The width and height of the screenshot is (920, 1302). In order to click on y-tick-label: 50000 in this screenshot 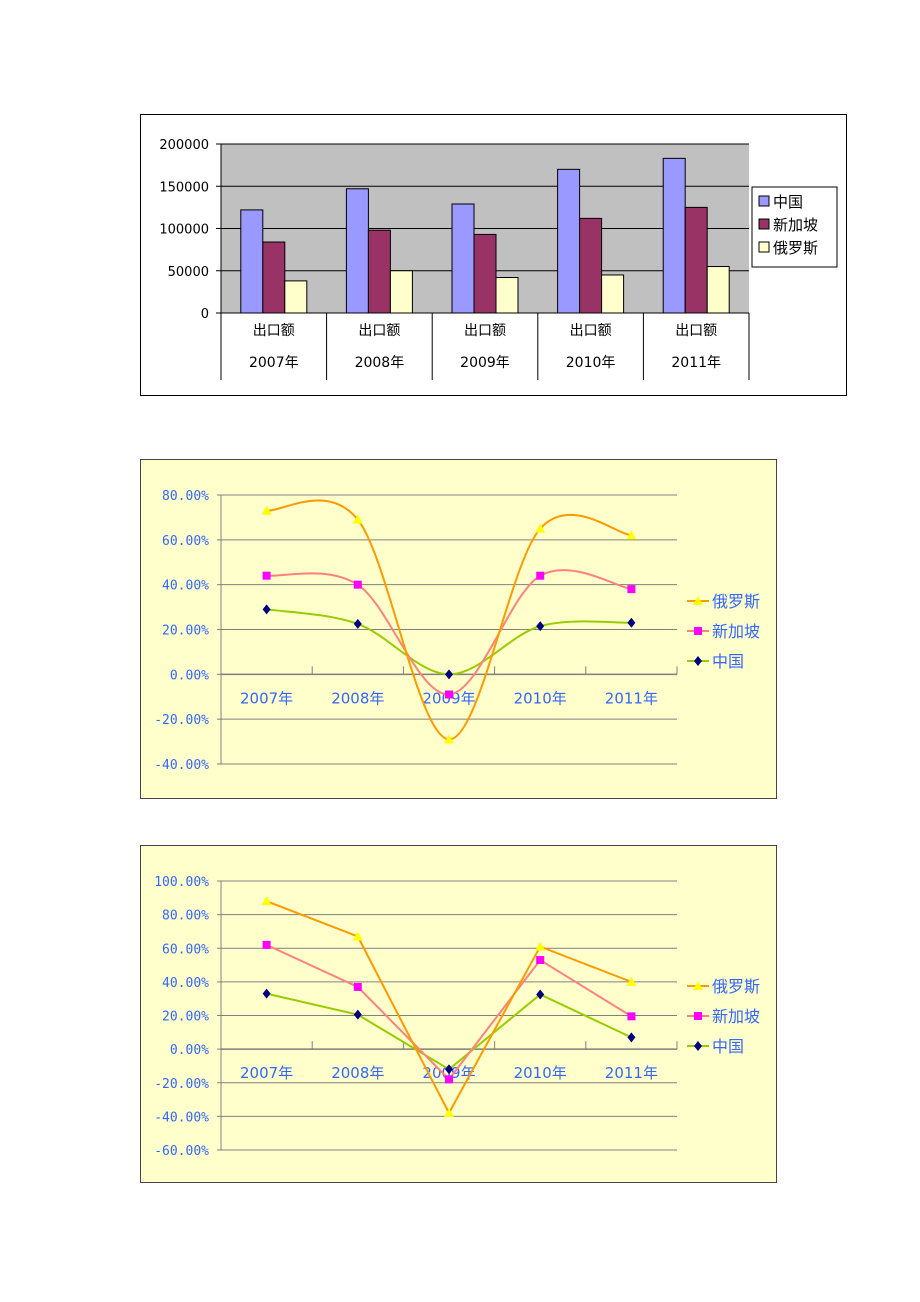, I will do `click(188, 272)`.